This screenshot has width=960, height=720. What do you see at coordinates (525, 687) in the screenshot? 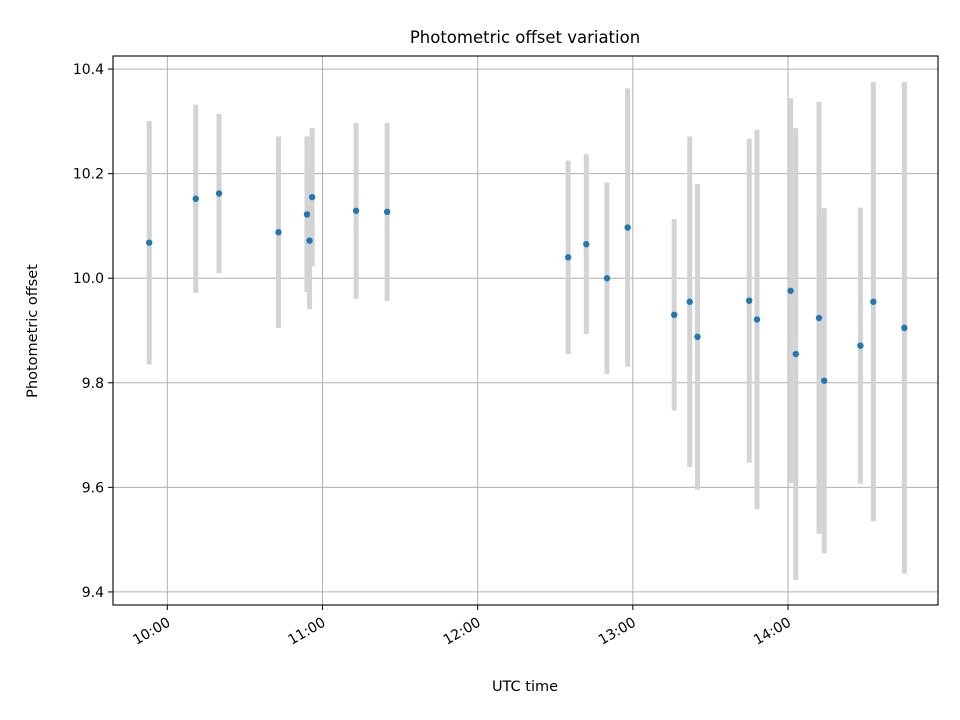
I see `x-axis-label: UTC time` at bounding box center [525, 687].